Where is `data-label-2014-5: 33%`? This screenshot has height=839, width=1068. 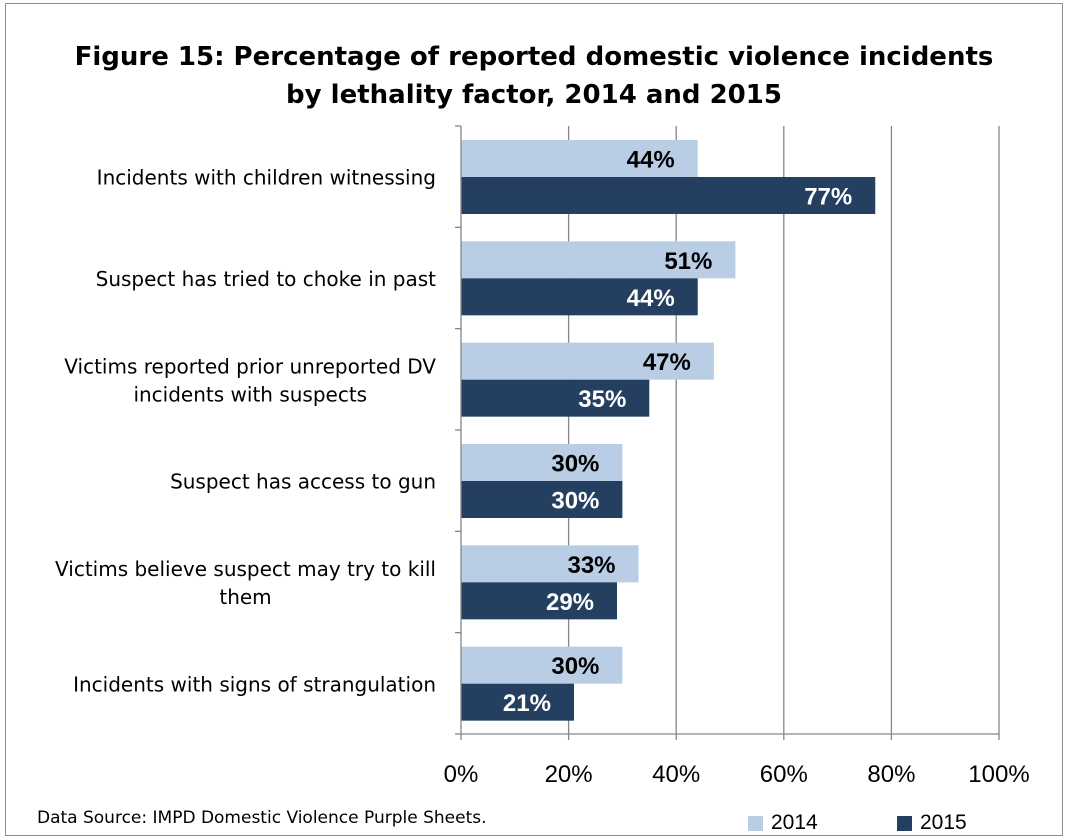 data-label-2014-5: 33% is located at coordinates (591, 565).